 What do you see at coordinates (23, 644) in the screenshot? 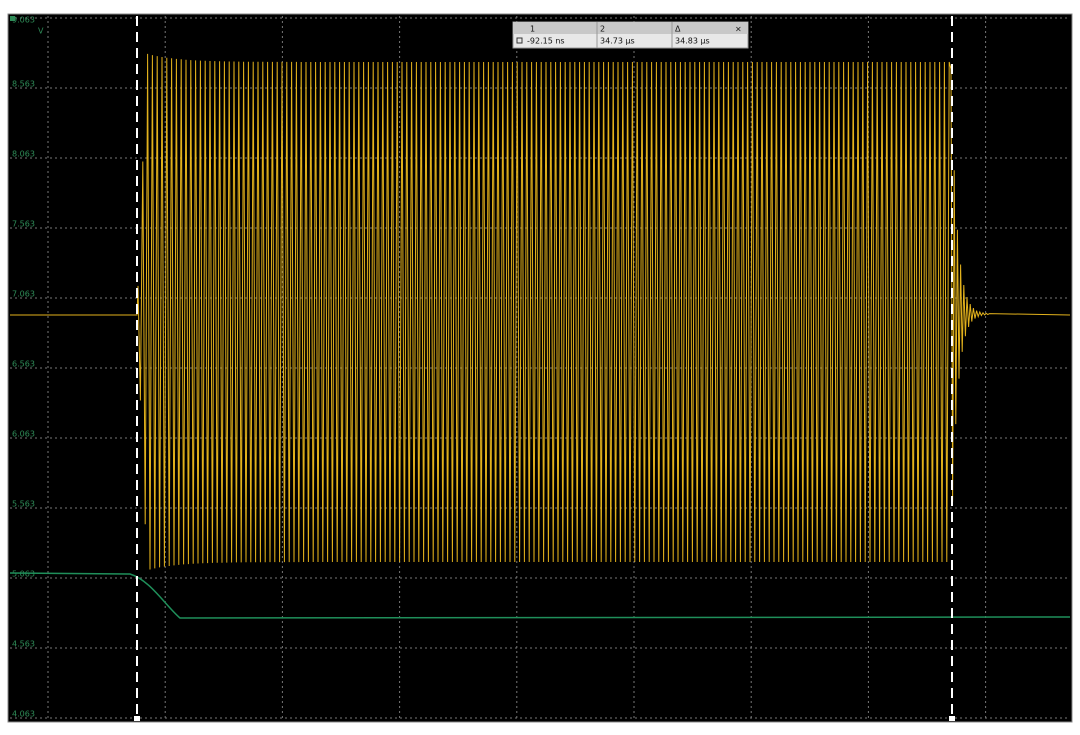
I see `y-tick-label: 4.563` at bounding box center [23, 644].